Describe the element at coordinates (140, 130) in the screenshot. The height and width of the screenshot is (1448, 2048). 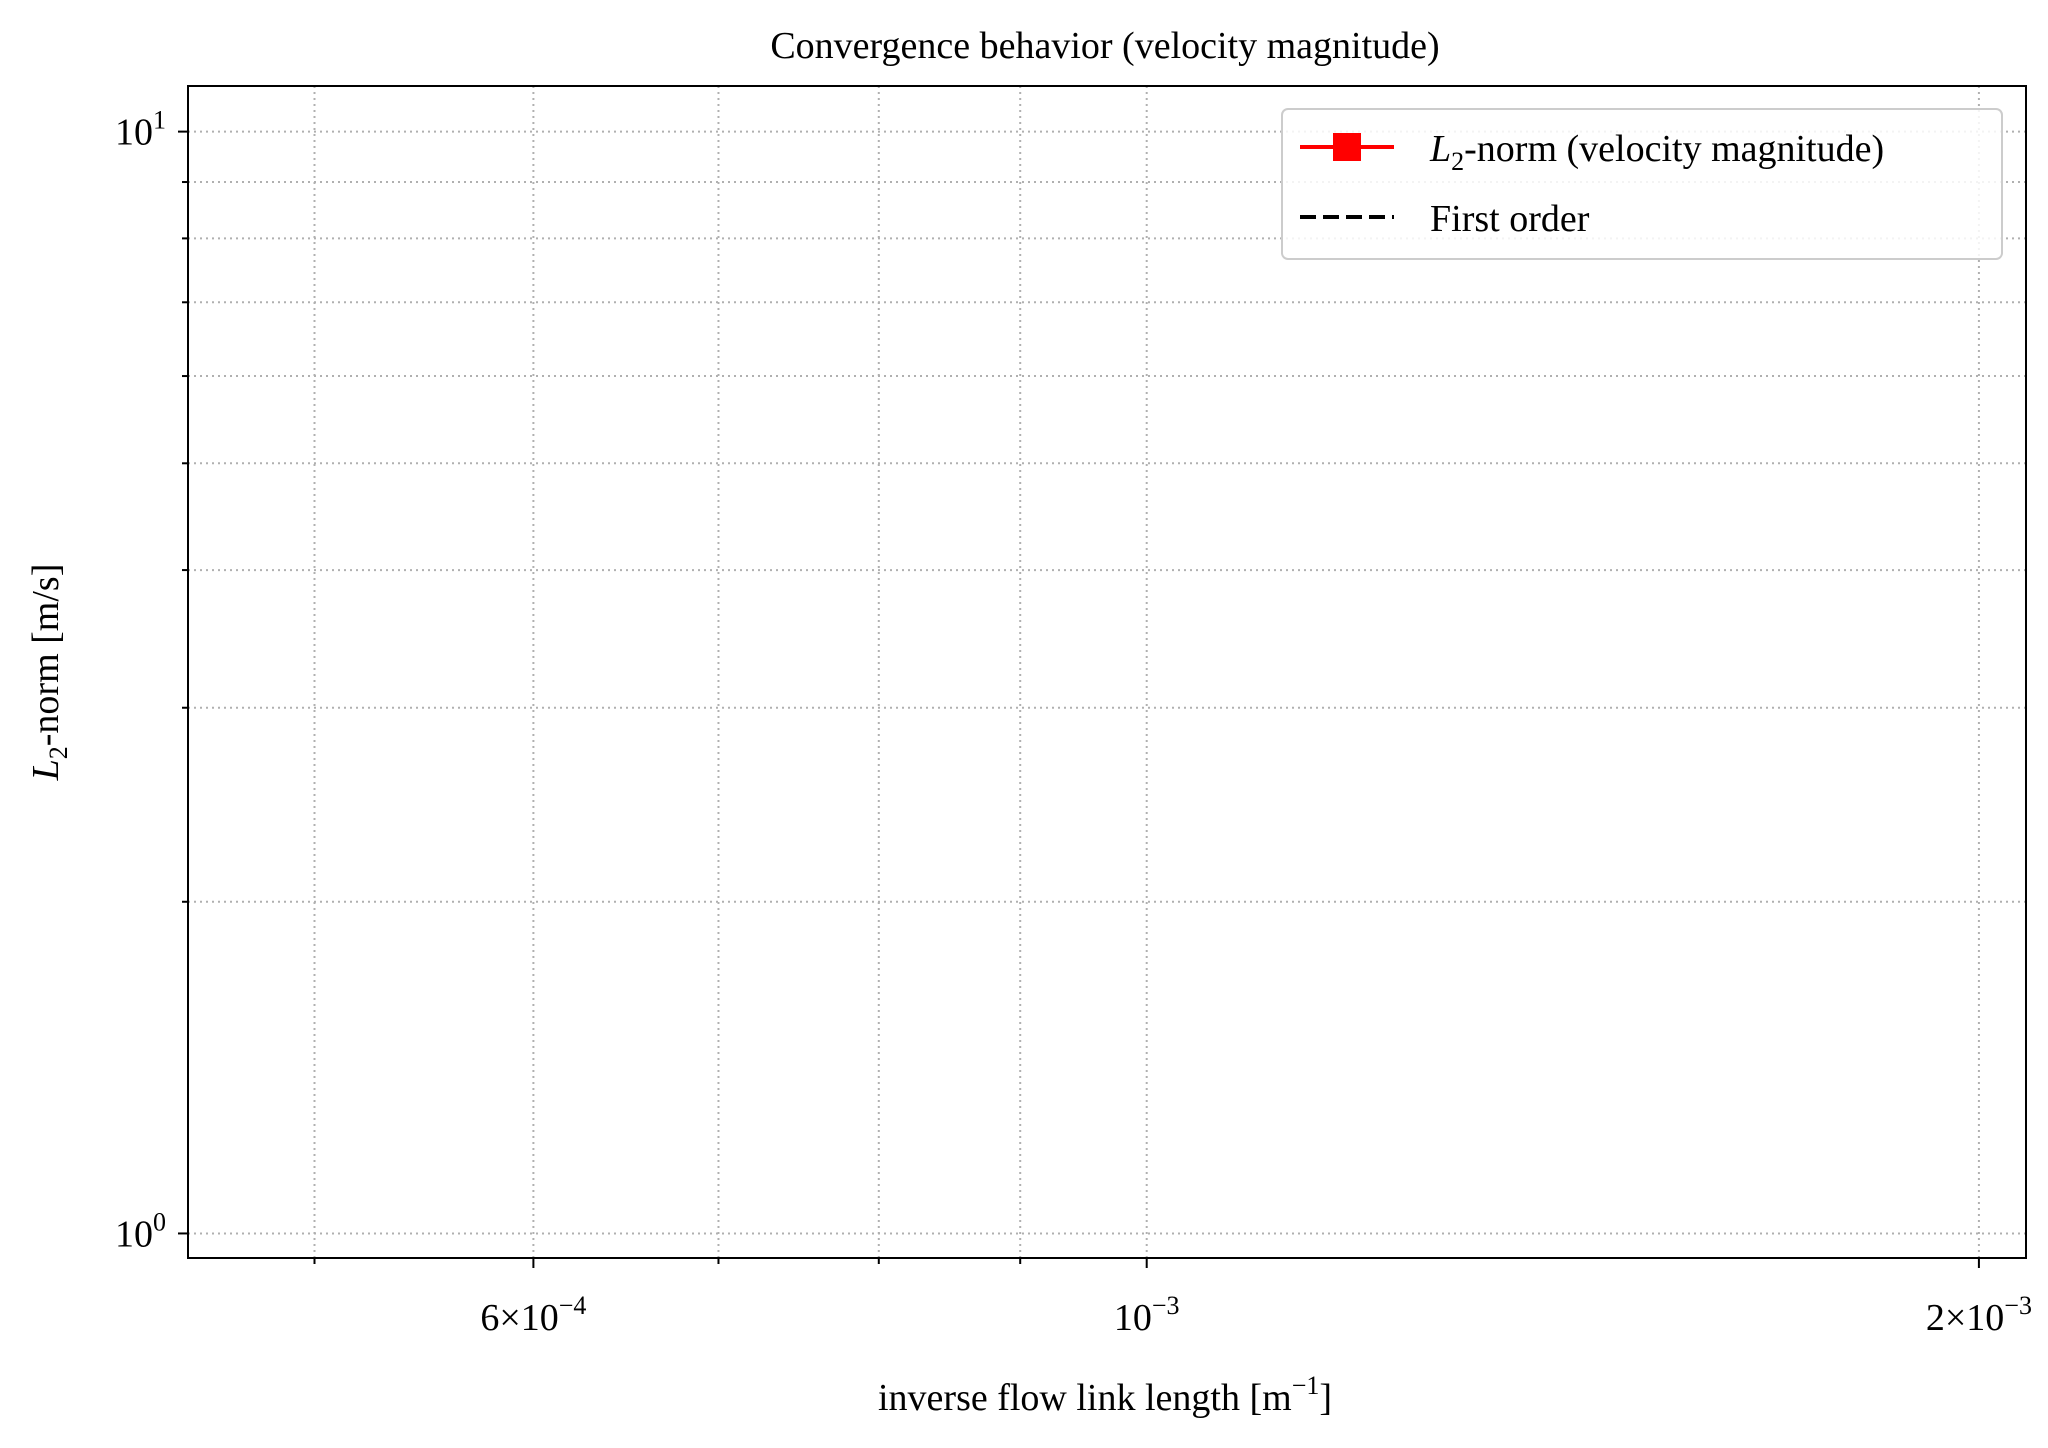
I see `y-tick-label: 10¹` at that location.